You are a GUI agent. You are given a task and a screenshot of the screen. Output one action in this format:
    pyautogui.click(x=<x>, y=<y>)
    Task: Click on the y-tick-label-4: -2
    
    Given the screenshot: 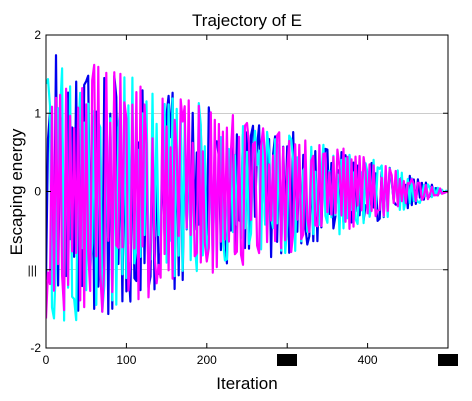 What is the action you would take?
    pyautogui.click(x=35, y=348)
    